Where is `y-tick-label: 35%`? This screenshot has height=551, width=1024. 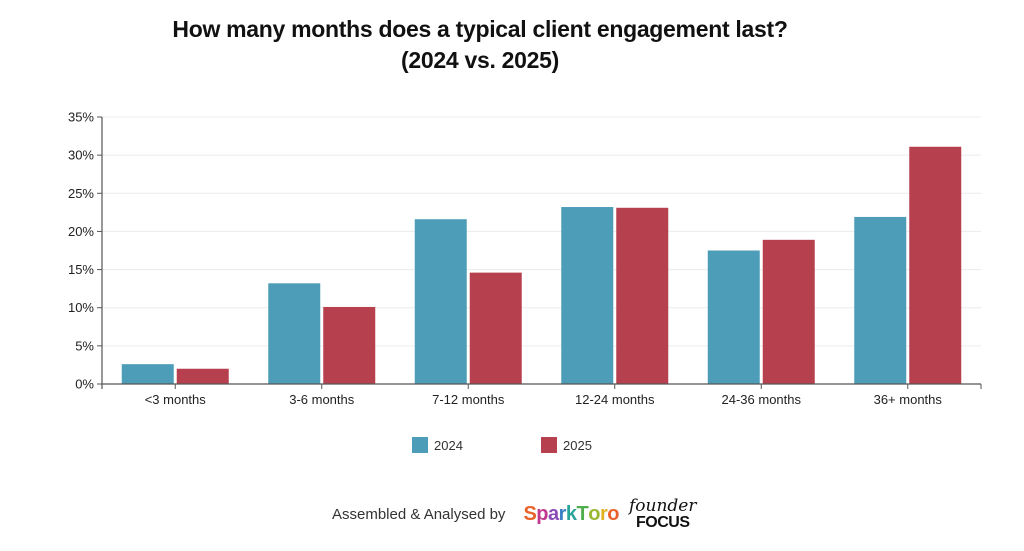 y-tick-label: 35% is located at coordinates (81, 117).